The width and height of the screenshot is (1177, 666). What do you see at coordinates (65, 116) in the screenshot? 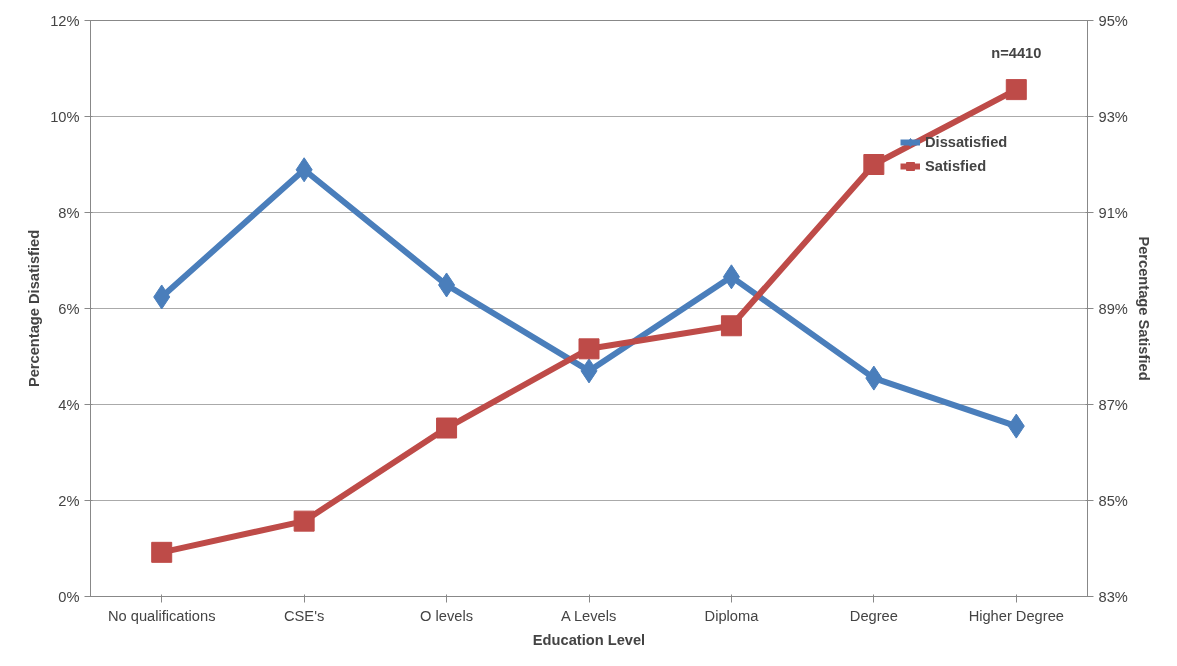
I see `y-tick-label: 10%` at bounding box center [65, 116].